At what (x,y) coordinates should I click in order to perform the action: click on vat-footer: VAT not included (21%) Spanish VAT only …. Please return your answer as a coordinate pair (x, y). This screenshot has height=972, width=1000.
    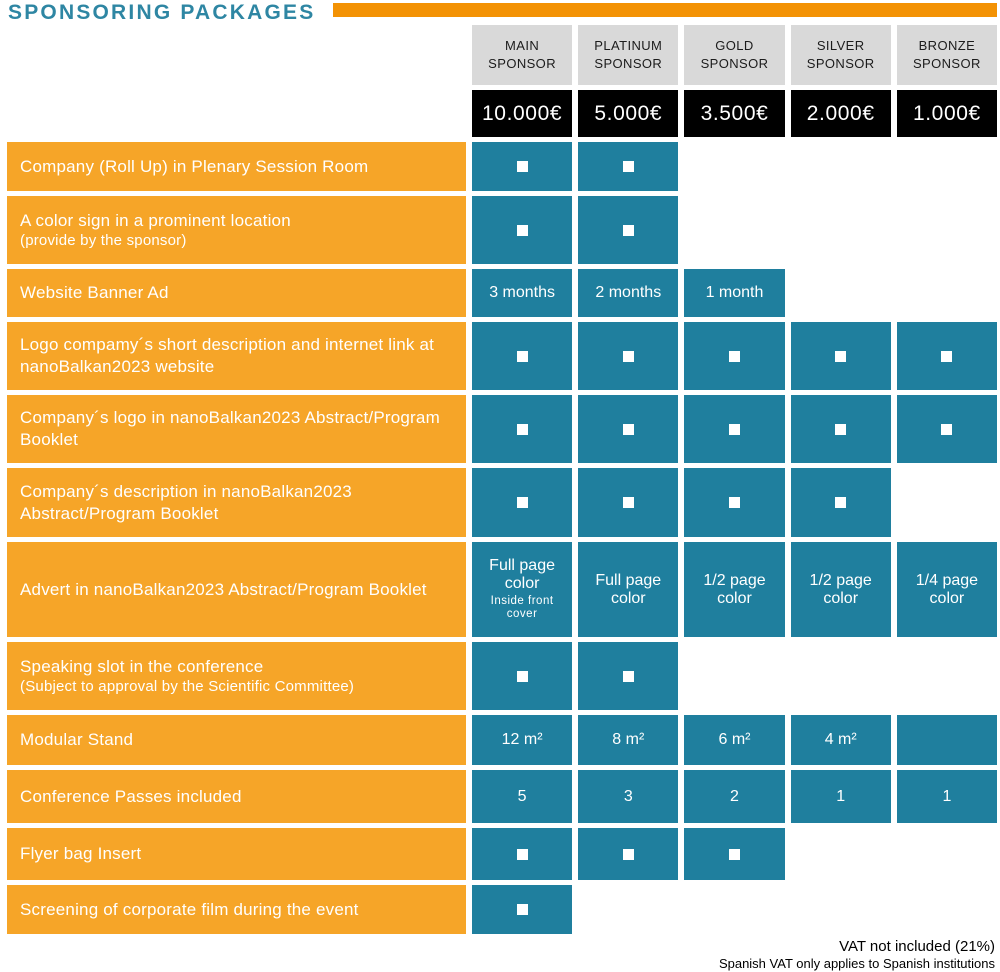
    Looking at the image, I should click on (857, 955).